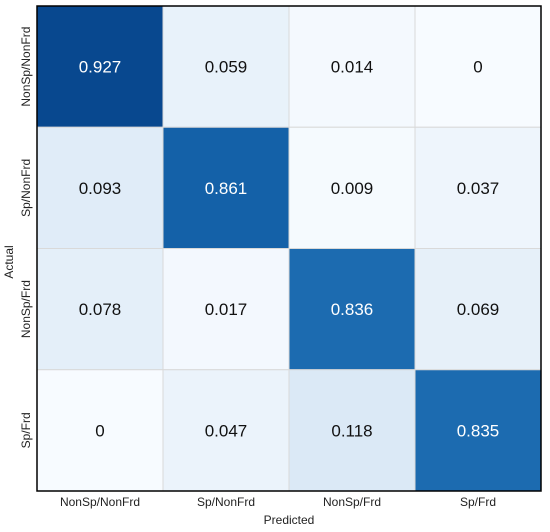 The height and width of the screenshot is (532, 550). I want to click on cell-value-r0-c1: 0.059, so click(226, 67).